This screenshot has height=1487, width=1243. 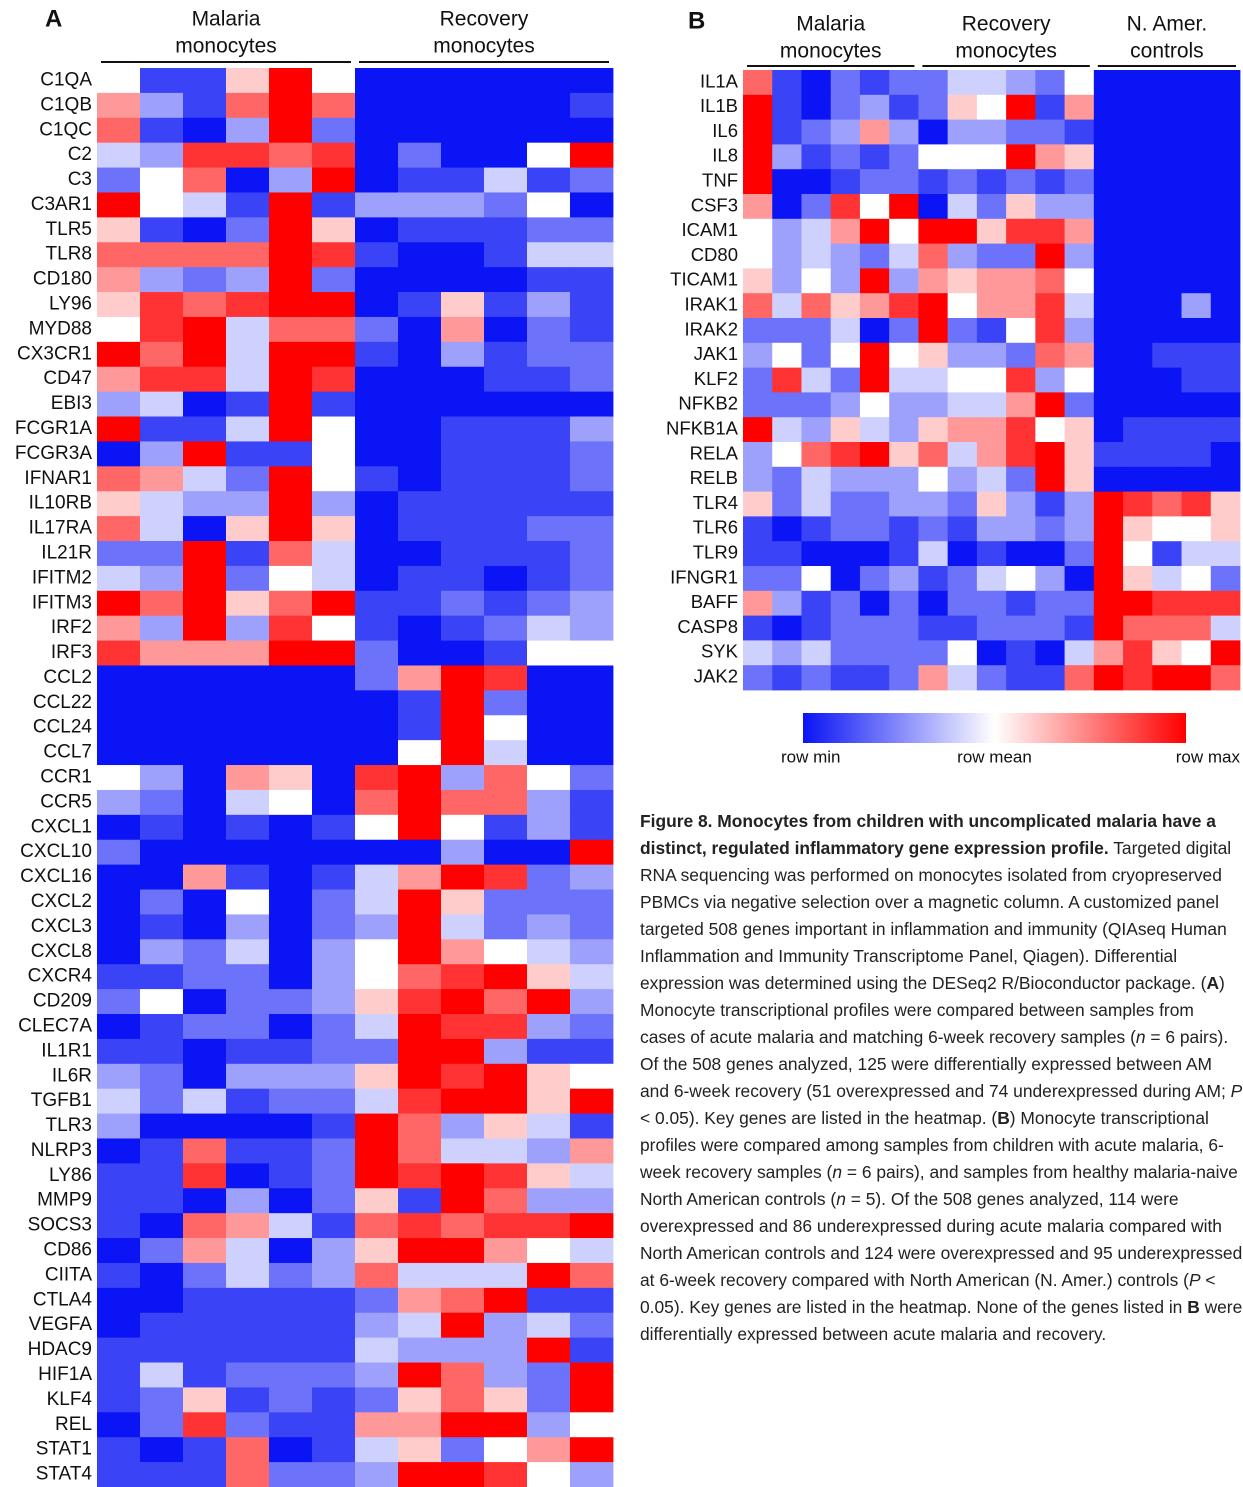 I want to click on row-label: NFKB2, so click(x=708, y=403).